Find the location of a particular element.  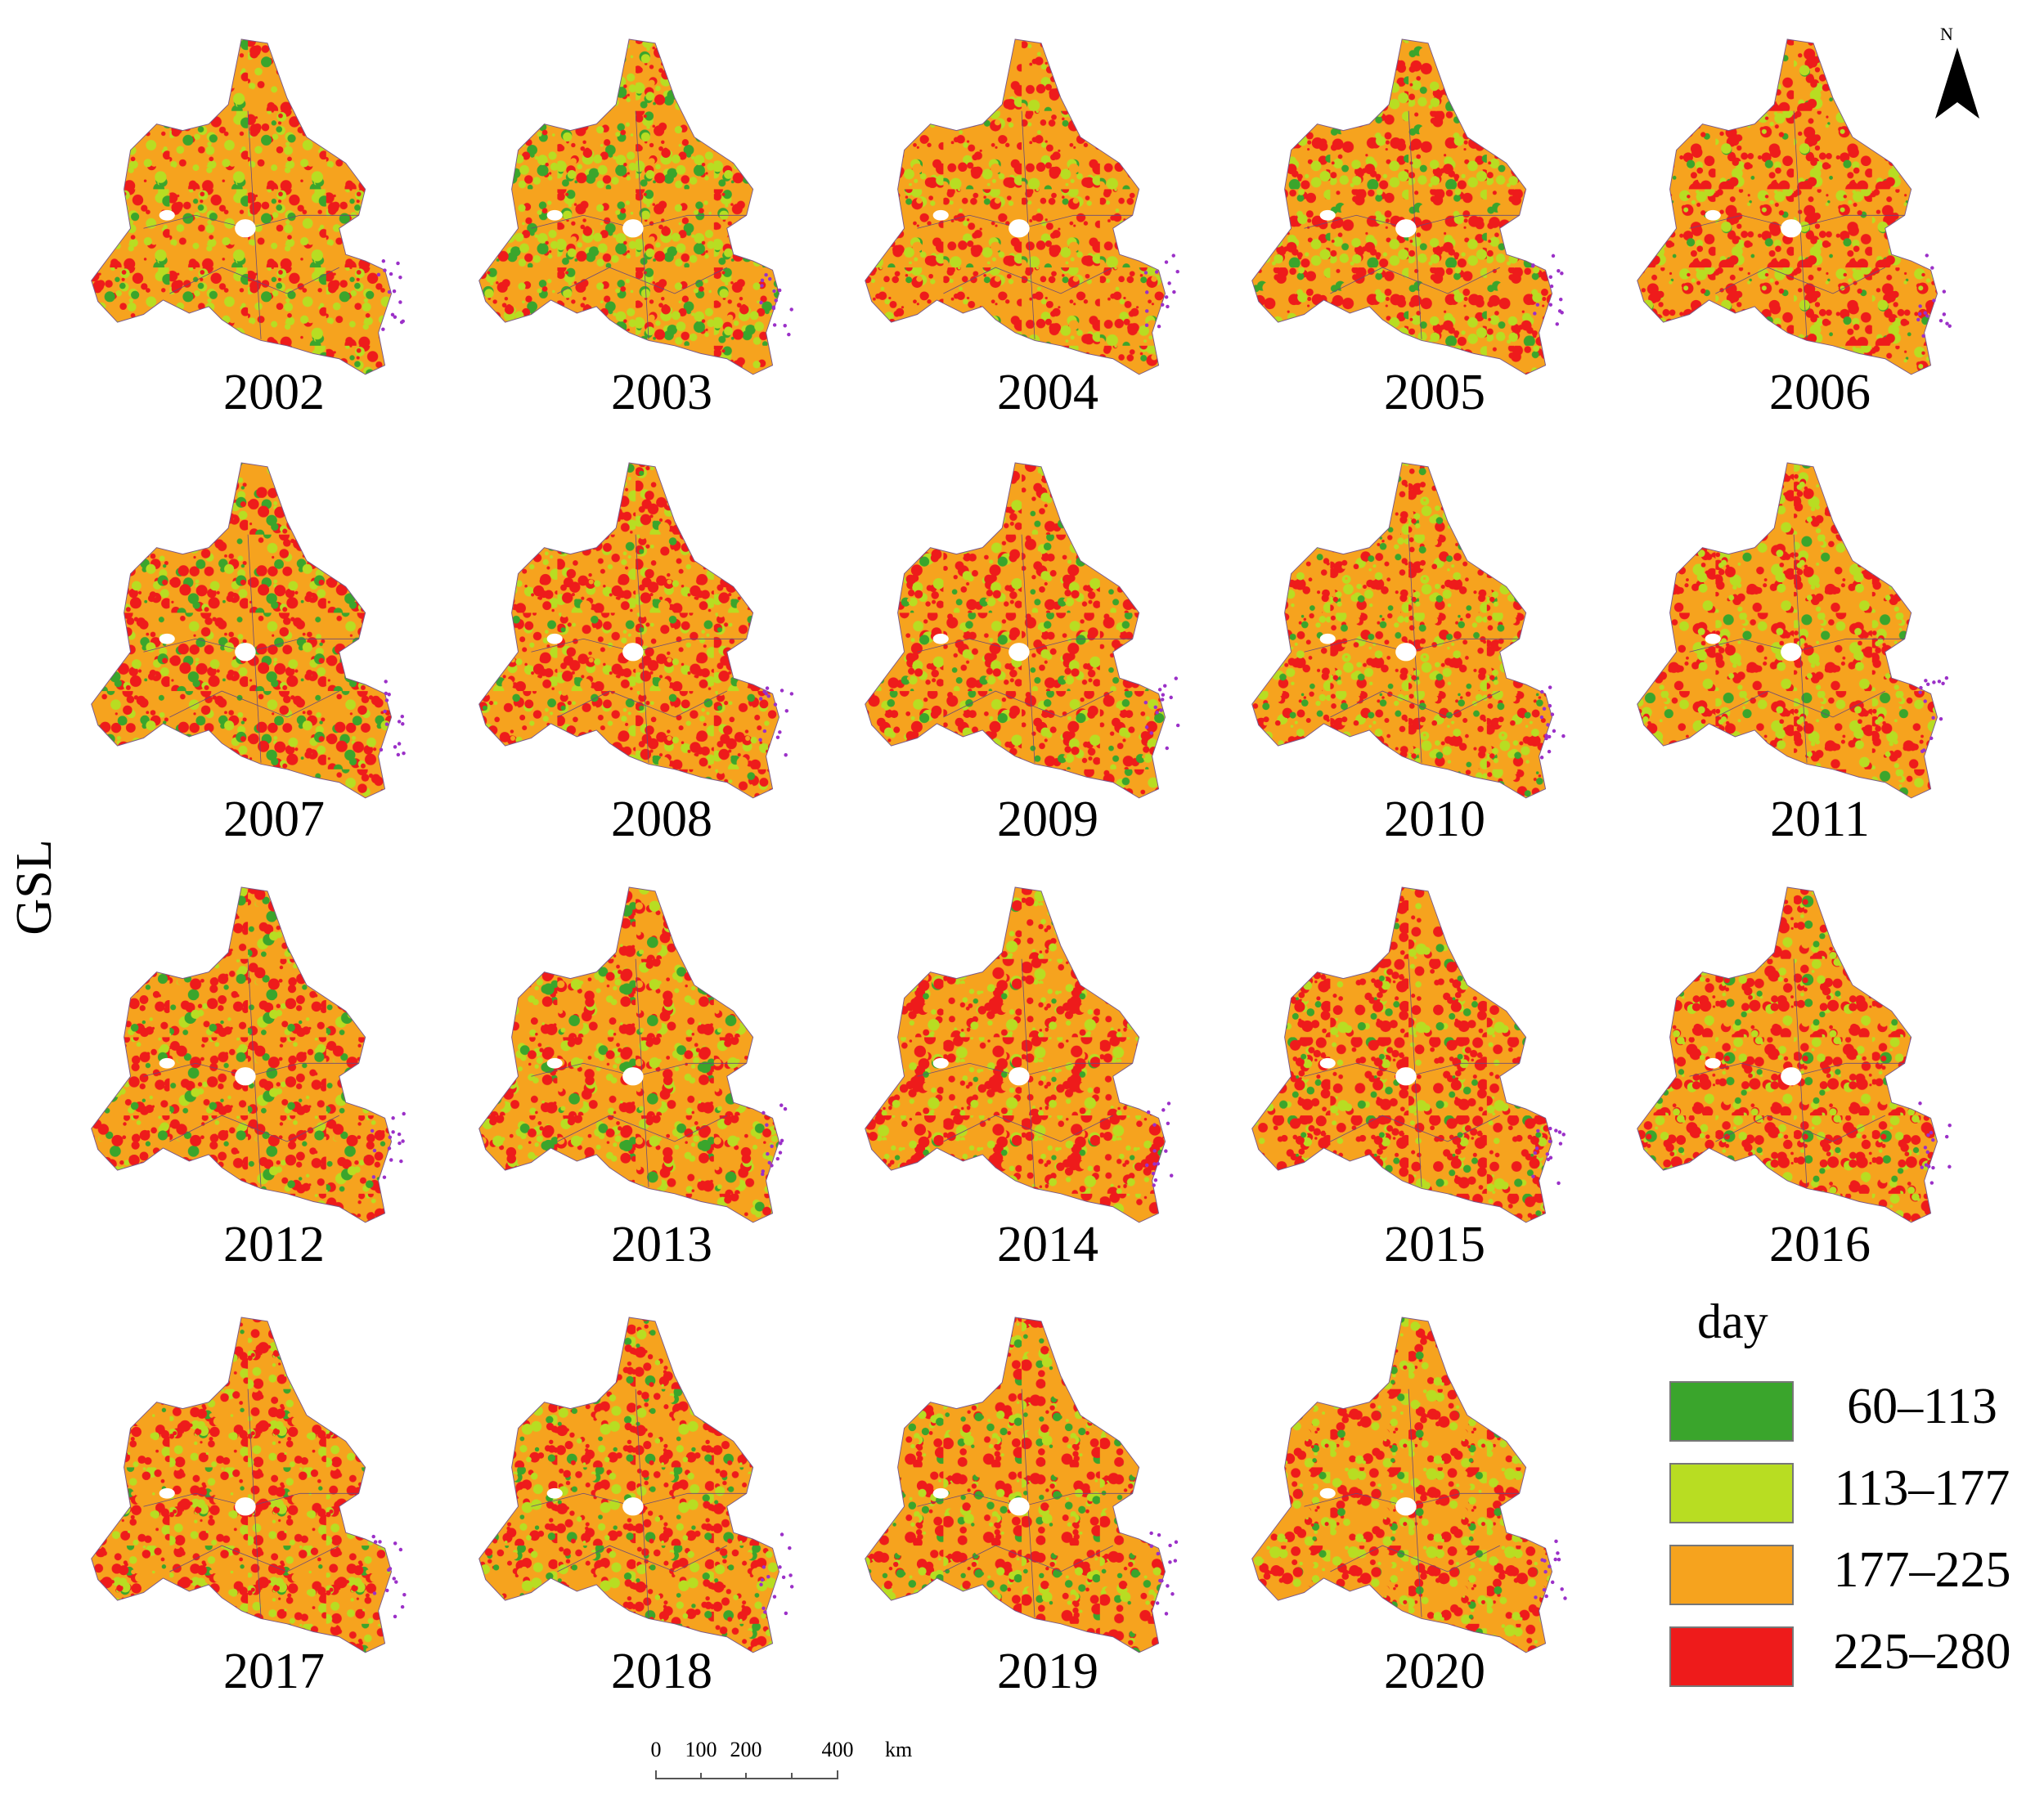

year-label: 2015 is located at coordinates (1434, 1244).